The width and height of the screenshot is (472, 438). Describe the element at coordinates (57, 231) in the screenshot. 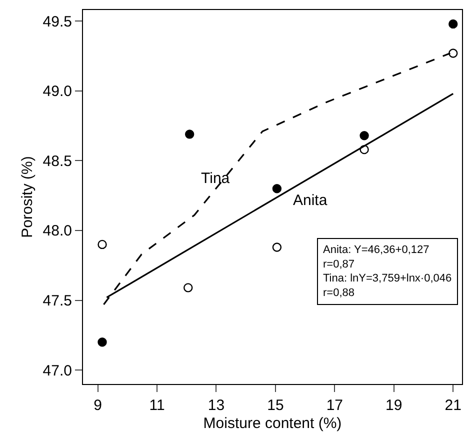

I see `y-tick-label: 48.0` at that location.